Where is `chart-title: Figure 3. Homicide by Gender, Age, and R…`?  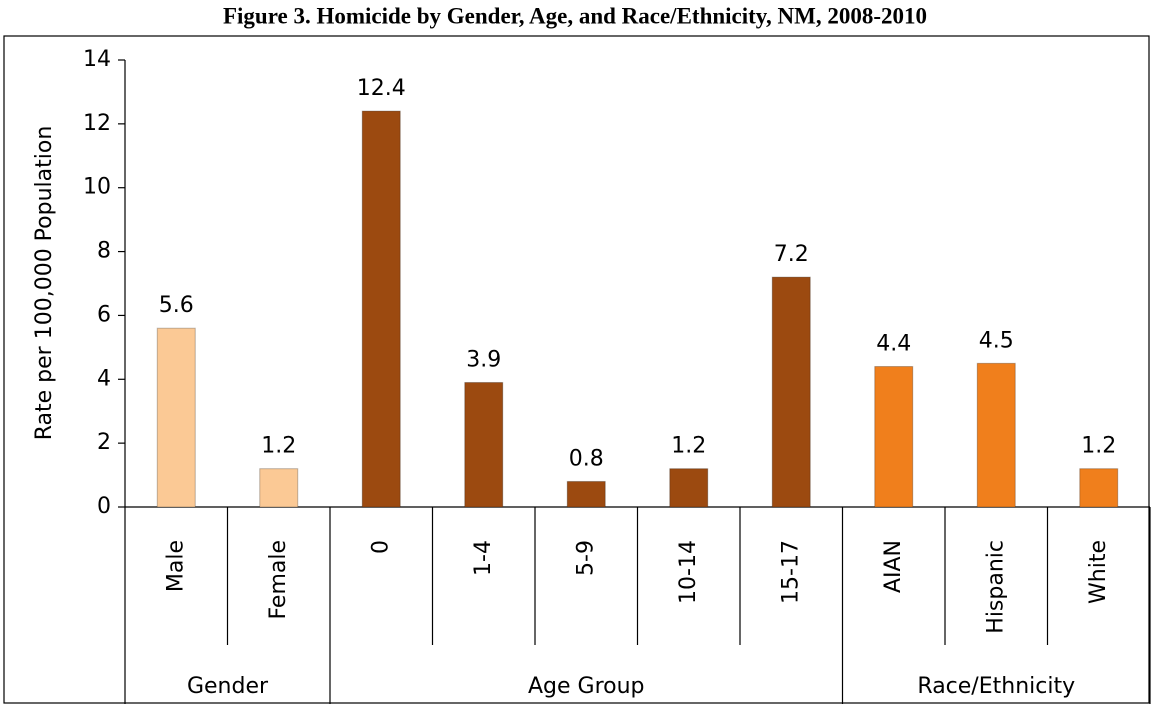 chart-title: Figure 3. Homicide by Gender, Age, and R… is located at coordinates (575, 15).